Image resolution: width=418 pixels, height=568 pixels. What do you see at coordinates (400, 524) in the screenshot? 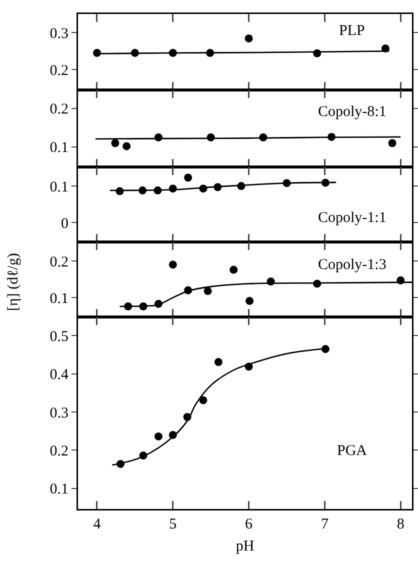
I see `x-tick-label: 8` at bounding box center [400, 524].